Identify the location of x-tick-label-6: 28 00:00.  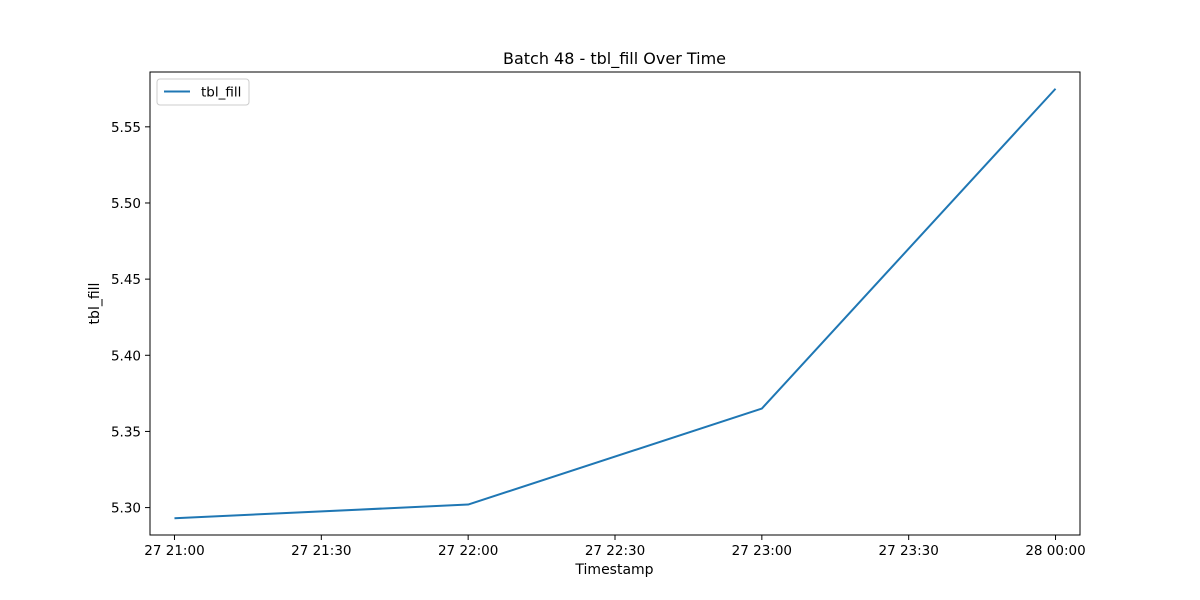
(1055, 551).